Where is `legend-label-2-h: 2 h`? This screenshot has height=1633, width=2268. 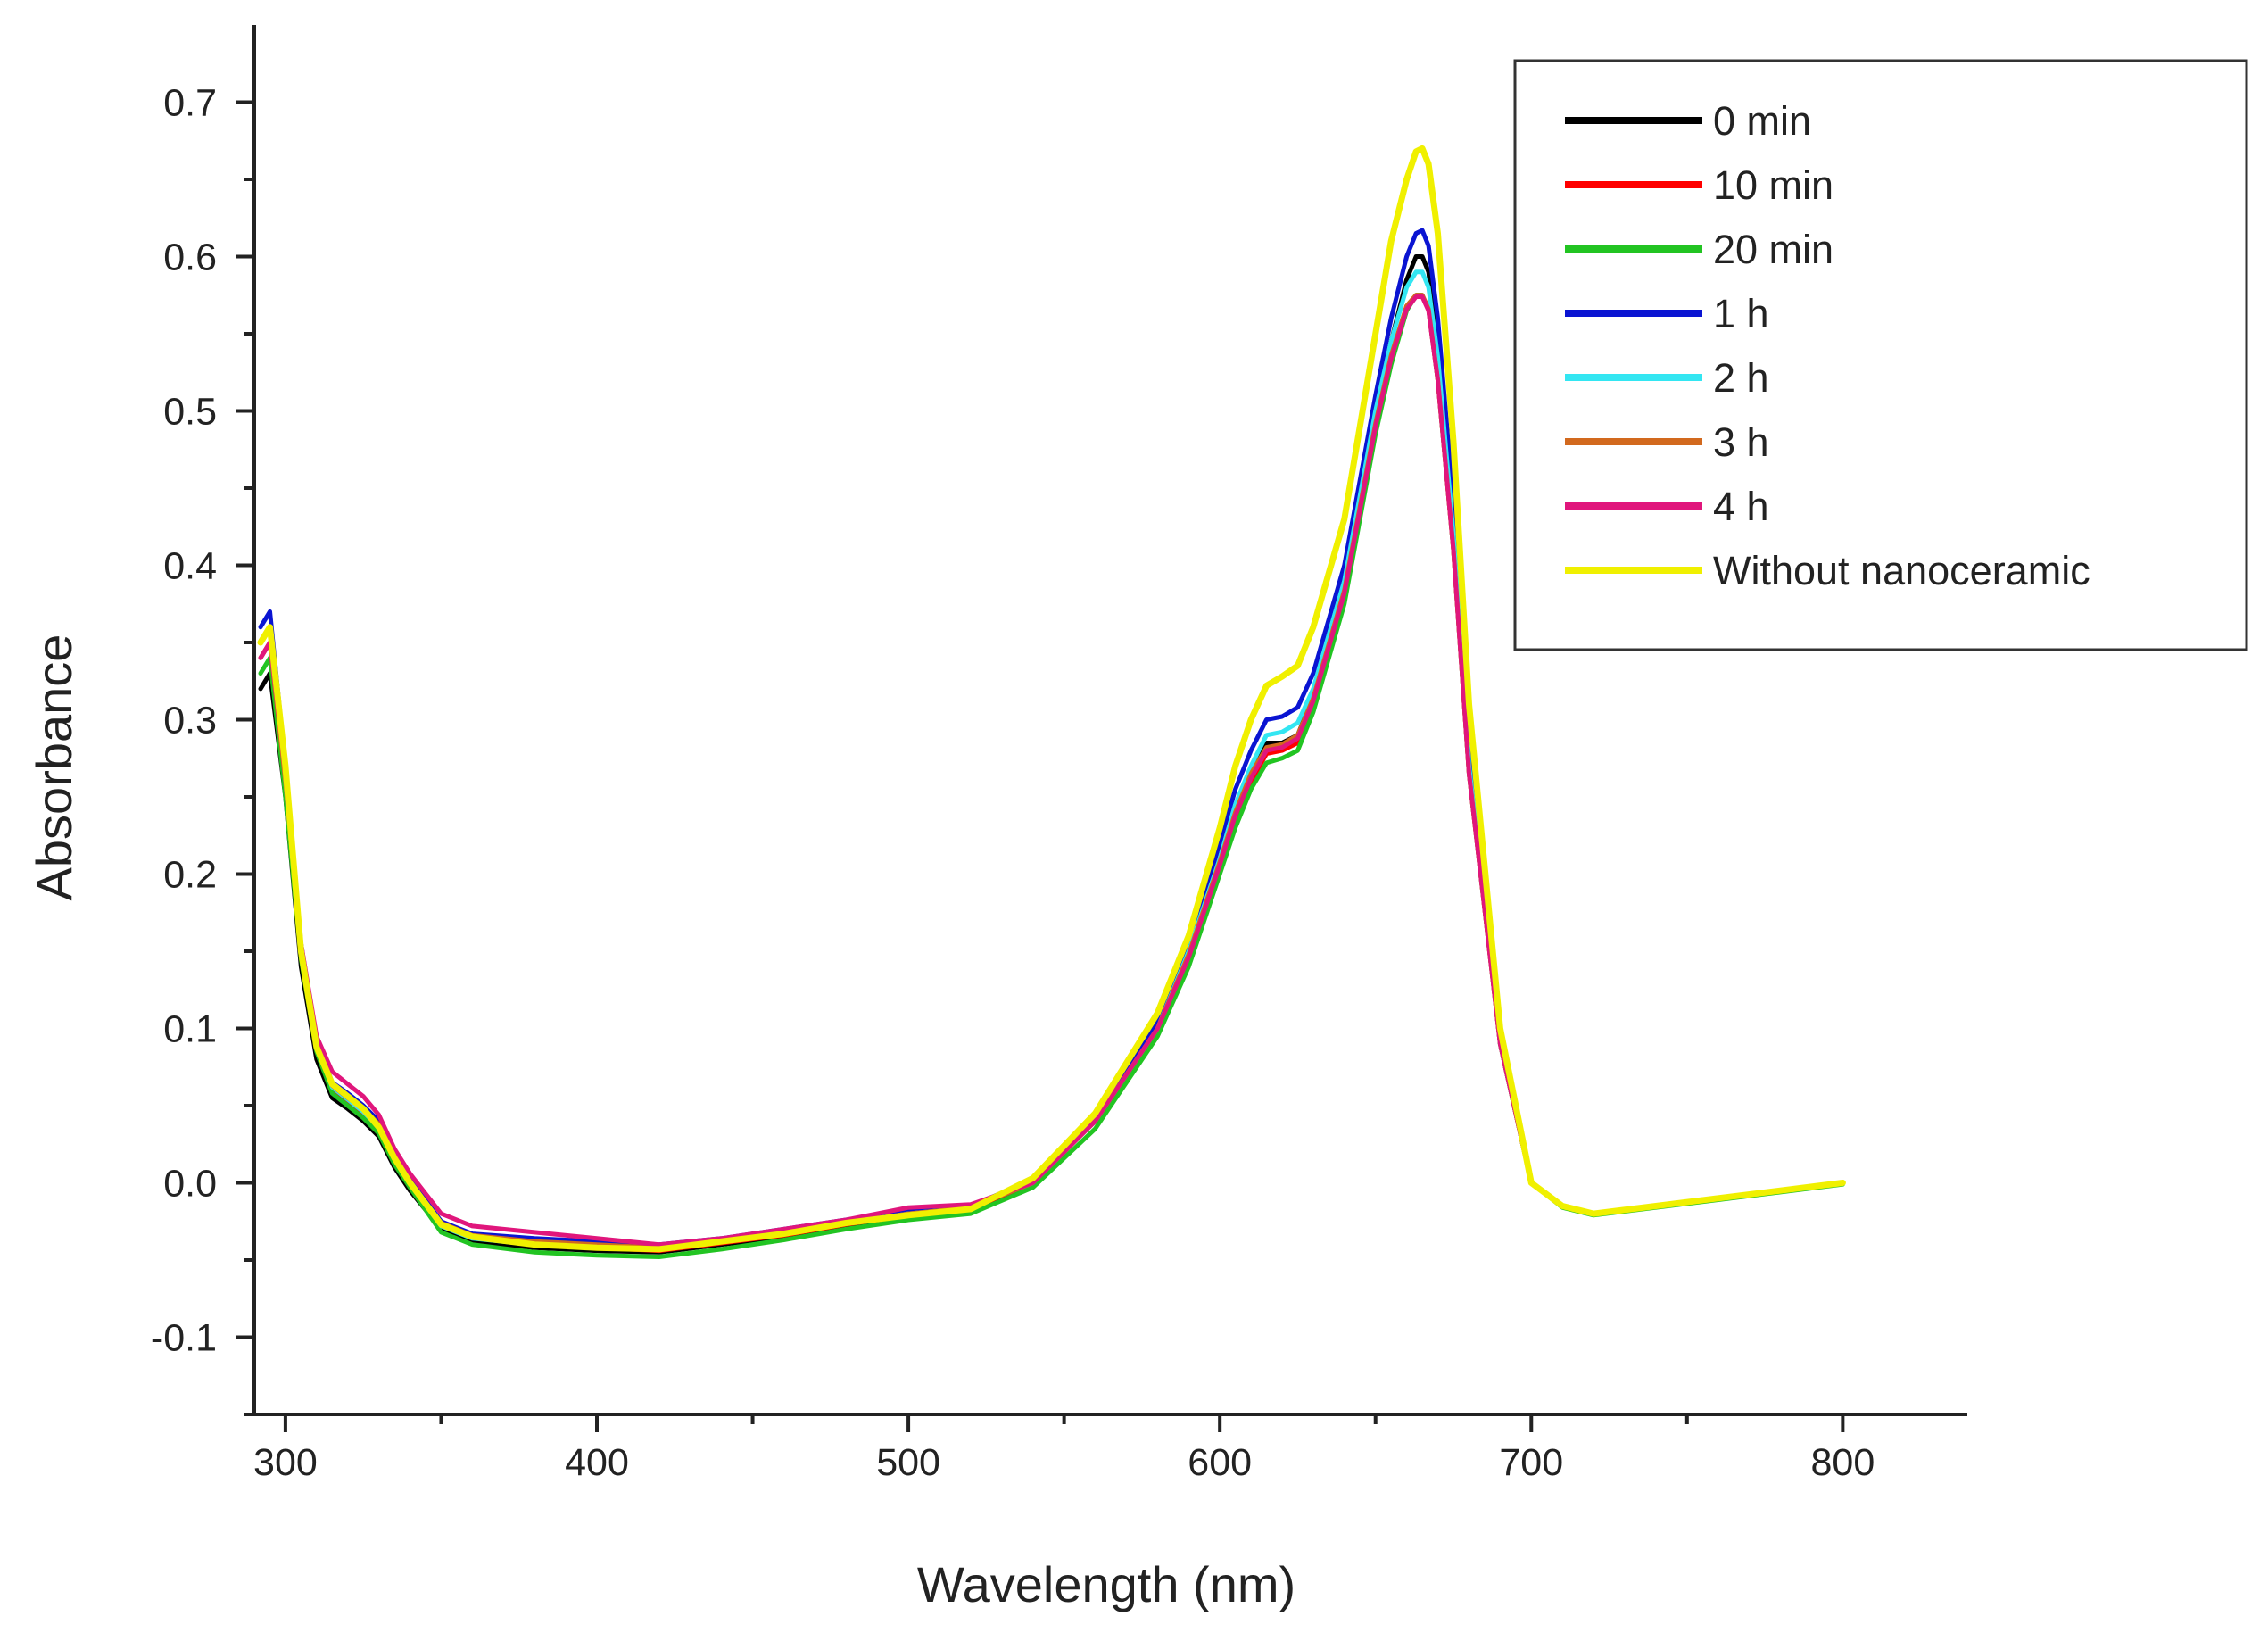
legend-label-2-h: 2 h is located at coordinates (1741, 378).